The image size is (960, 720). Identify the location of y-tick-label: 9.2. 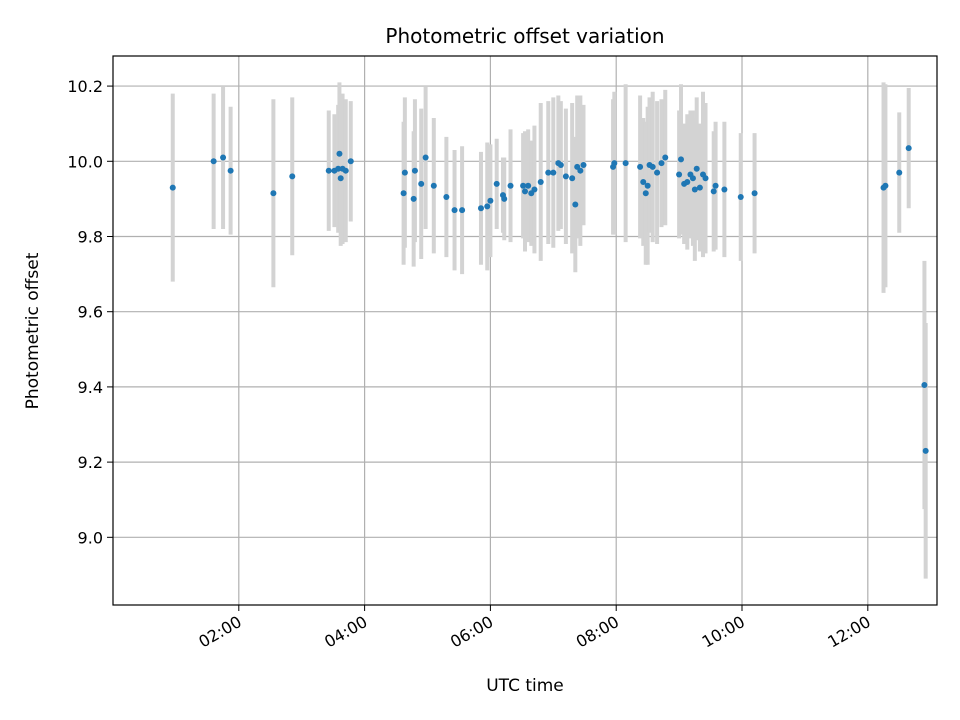
(90, 462).